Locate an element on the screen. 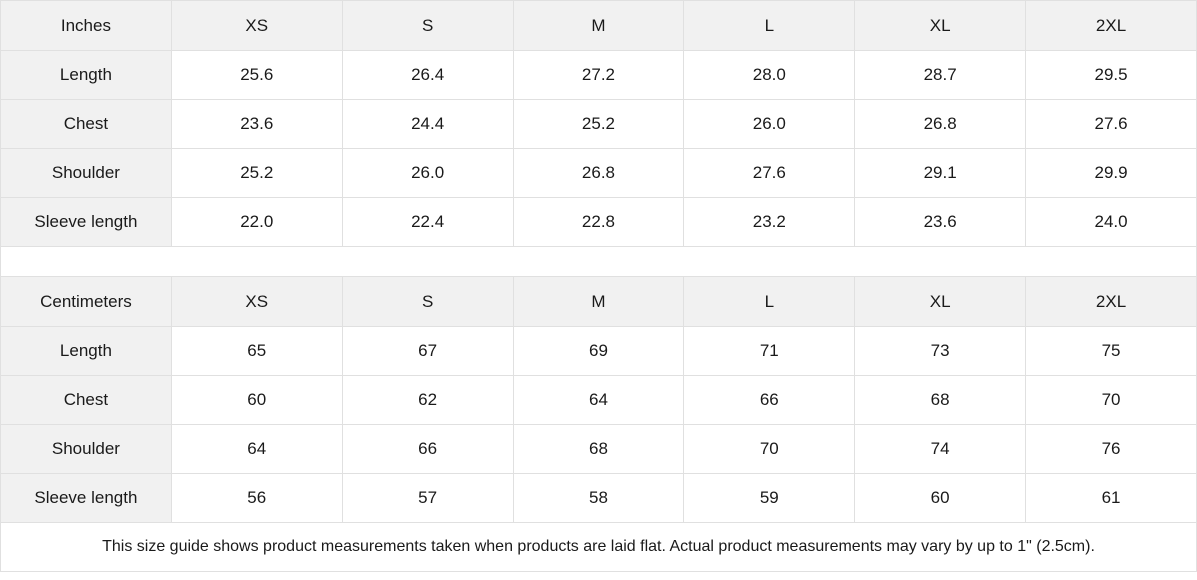  size-value-cell: 28.7 is located at coordinates (940, 75).